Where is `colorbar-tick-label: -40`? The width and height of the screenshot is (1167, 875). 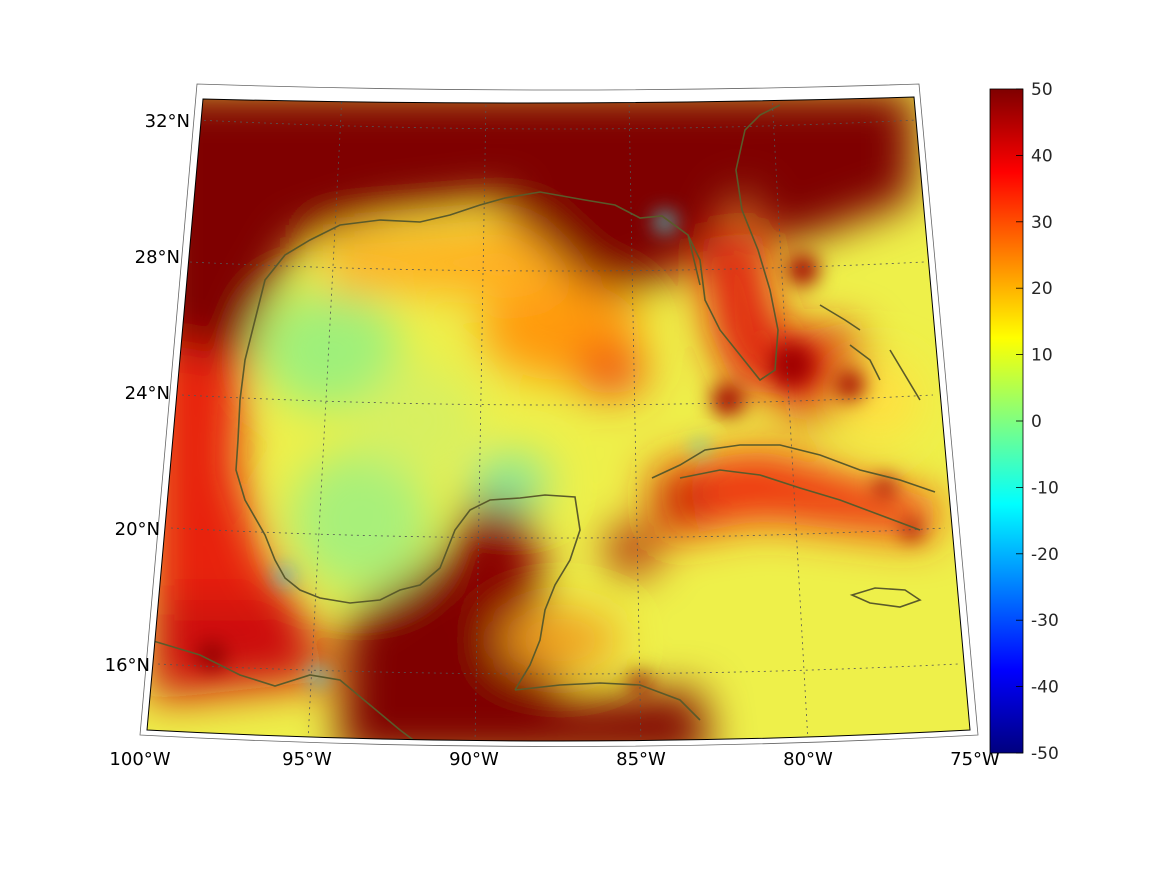
colorbar-tick-label: -40 is located at coordinates (1045, 688).